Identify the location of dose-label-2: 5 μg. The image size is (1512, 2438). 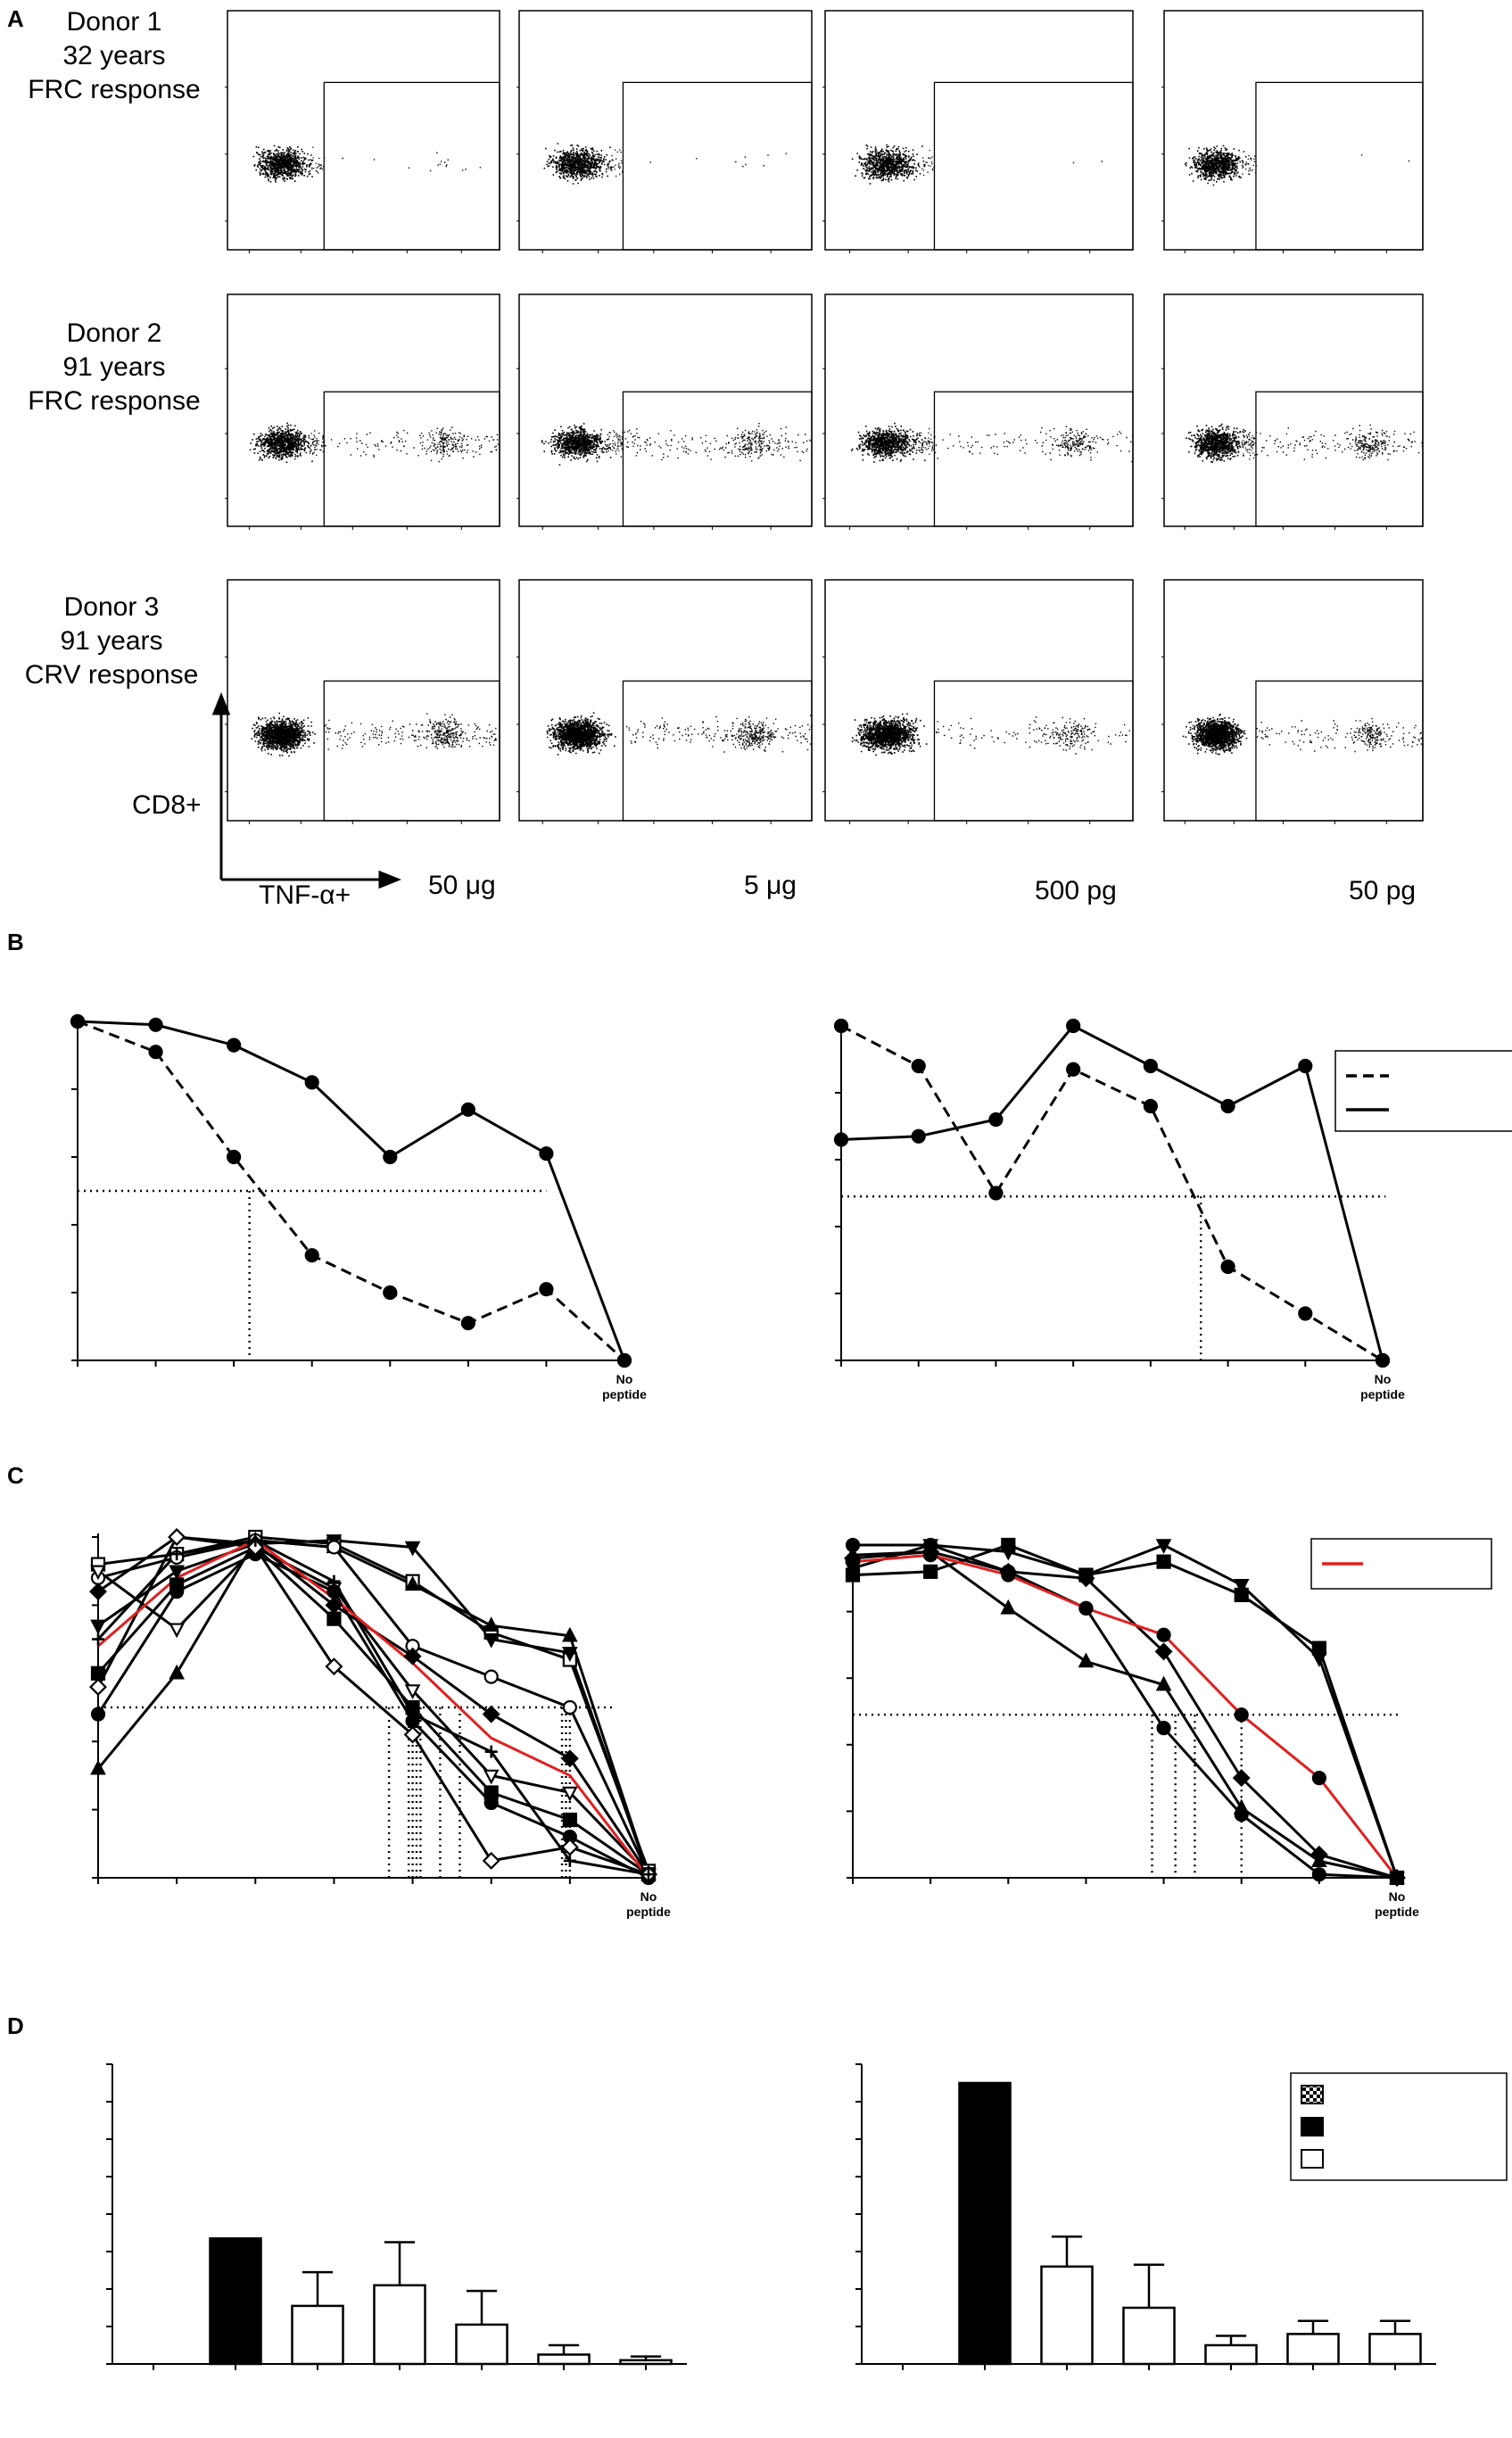
(770, 885).